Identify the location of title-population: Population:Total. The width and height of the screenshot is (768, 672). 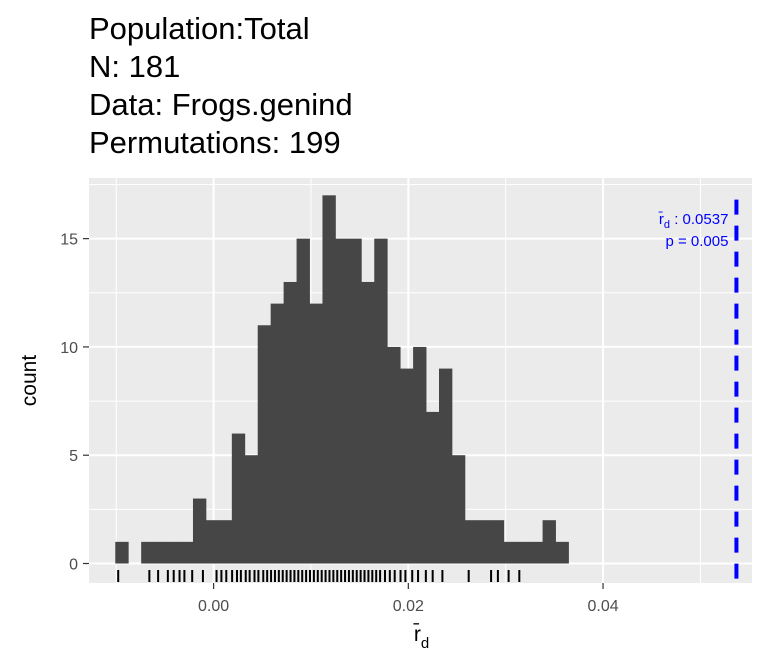
(199, 28).